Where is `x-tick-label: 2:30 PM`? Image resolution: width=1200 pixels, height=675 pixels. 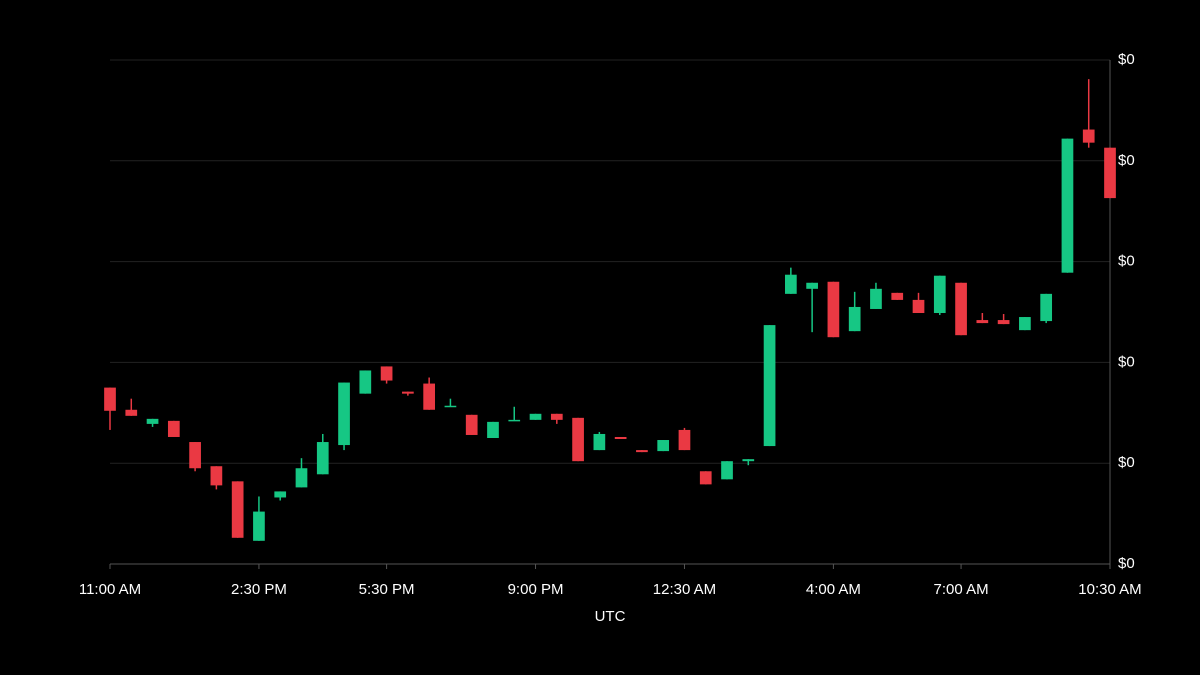 x-tick-label: 2:30 PM is located at coordinates (259, 589).